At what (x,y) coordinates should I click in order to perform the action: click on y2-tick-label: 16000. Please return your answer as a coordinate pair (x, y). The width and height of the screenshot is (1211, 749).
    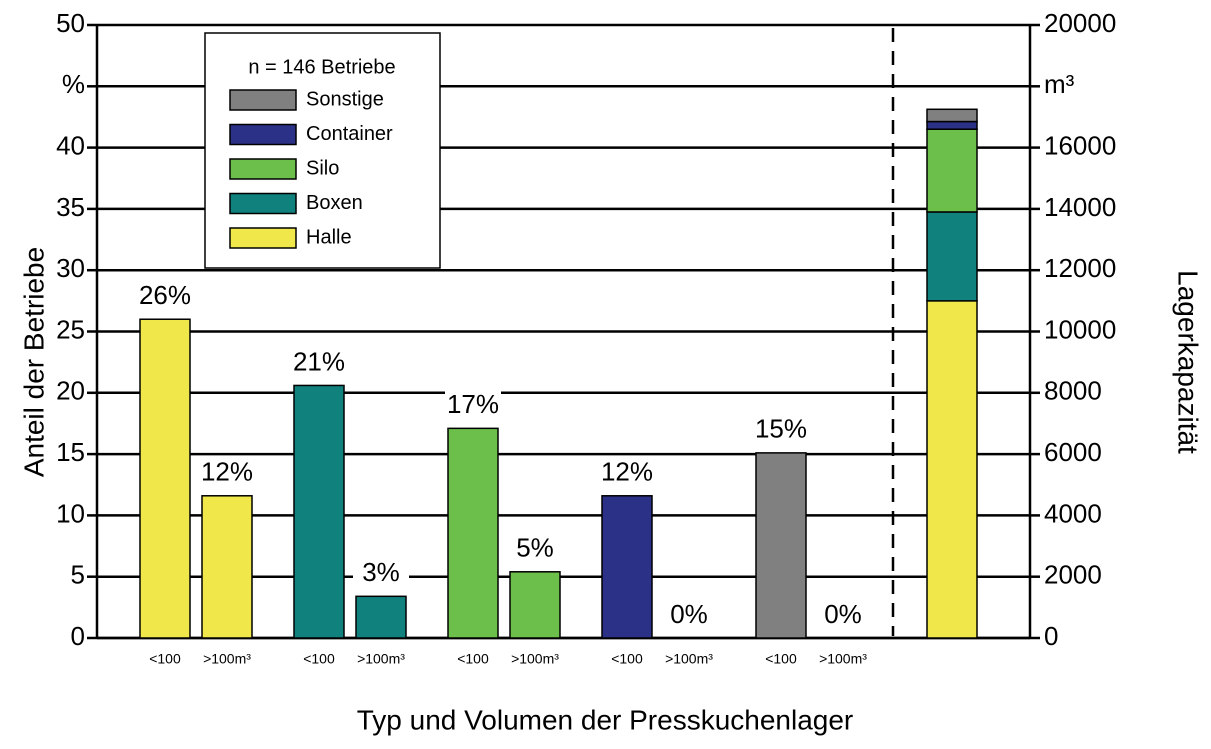
    Looking at the image, I should click on (1080, 145).